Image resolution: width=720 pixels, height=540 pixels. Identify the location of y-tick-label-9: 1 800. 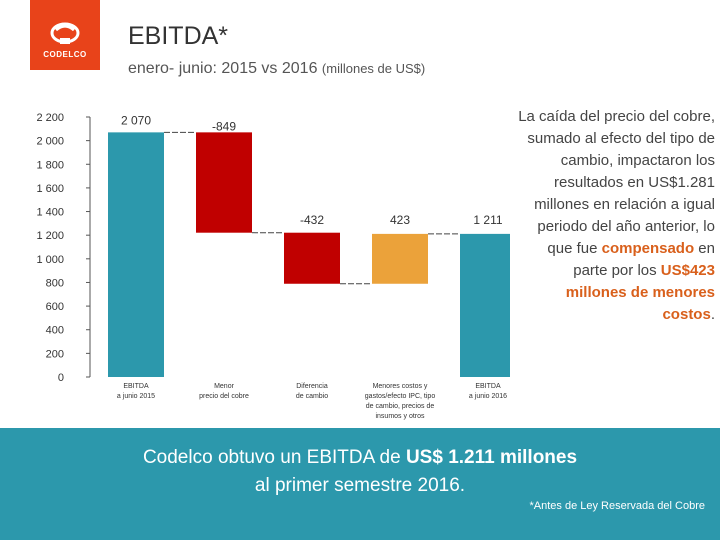
(50, 165).